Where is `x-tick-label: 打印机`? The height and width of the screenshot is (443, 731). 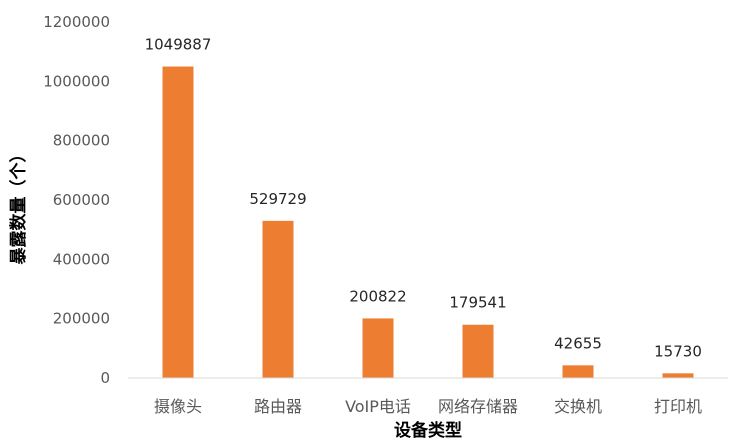 x-tick-label: 打印机 is located at coordinates (678, 406).